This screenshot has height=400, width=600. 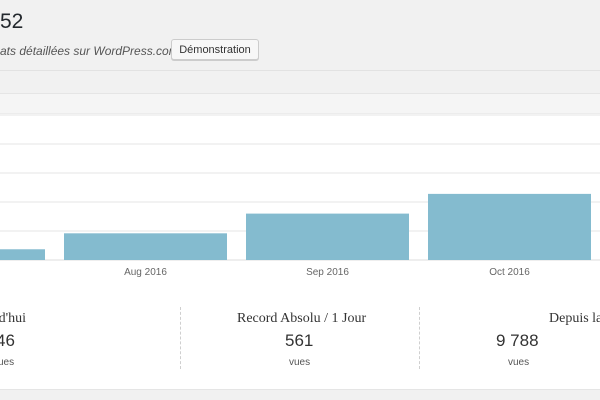 What do you see at coordinates (509, 226) in the screenshot?
I see `chart-bar-oct-2016` at bounding box center [509, 226].